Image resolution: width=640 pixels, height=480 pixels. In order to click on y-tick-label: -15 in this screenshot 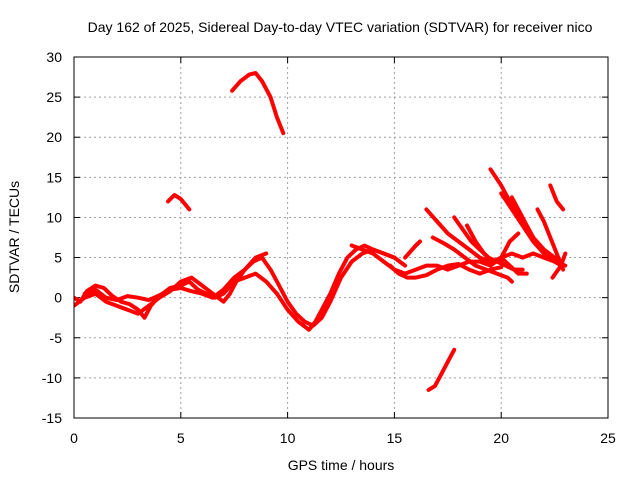, I will do `click(52, 418)`.